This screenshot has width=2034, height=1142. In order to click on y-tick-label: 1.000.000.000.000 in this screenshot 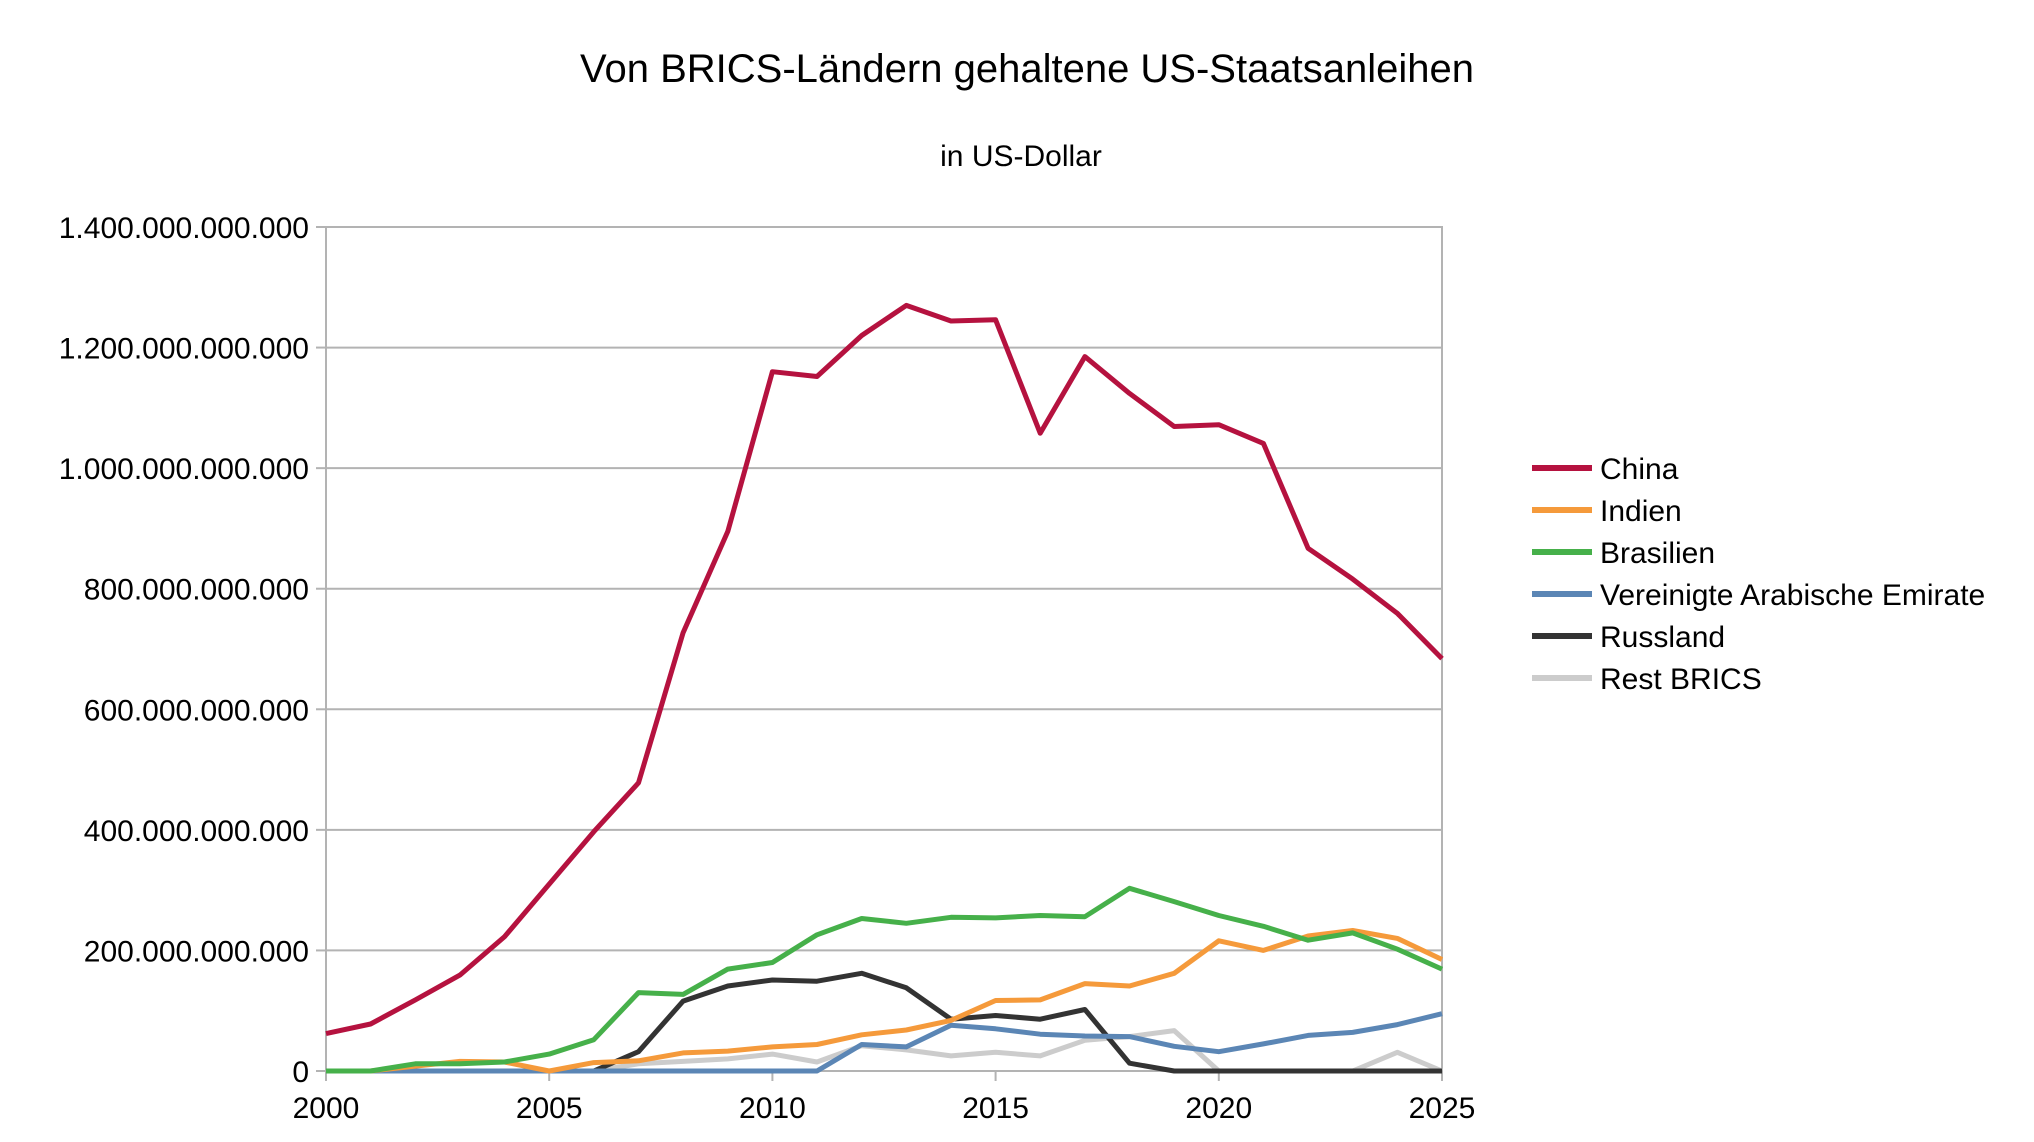, I will do `click(184, 469)`.